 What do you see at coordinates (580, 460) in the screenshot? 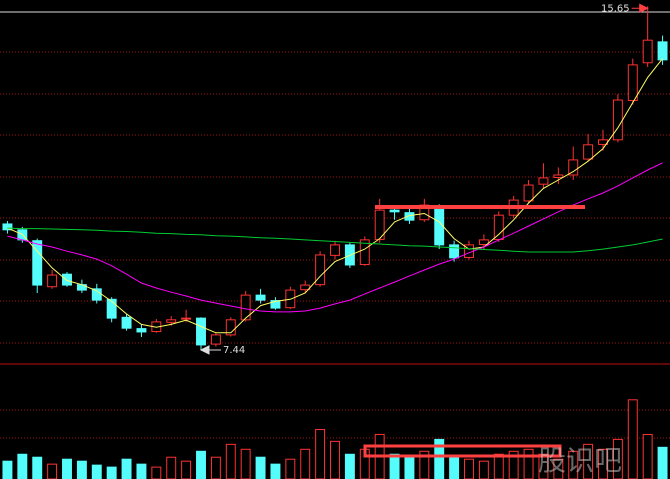
I see `watermark: 股识吧` at bounding box center [580, 460].